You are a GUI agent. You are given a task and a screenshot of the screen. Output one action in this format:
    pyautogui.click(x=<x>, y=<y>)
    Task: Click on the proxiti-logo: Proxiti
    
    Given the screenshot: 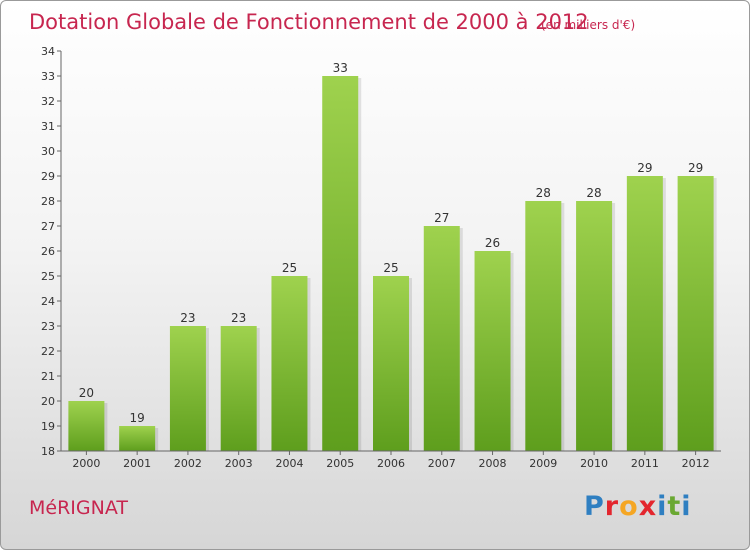 What is the action you would take?
    pyautogui.click(x=638, y=506)
    